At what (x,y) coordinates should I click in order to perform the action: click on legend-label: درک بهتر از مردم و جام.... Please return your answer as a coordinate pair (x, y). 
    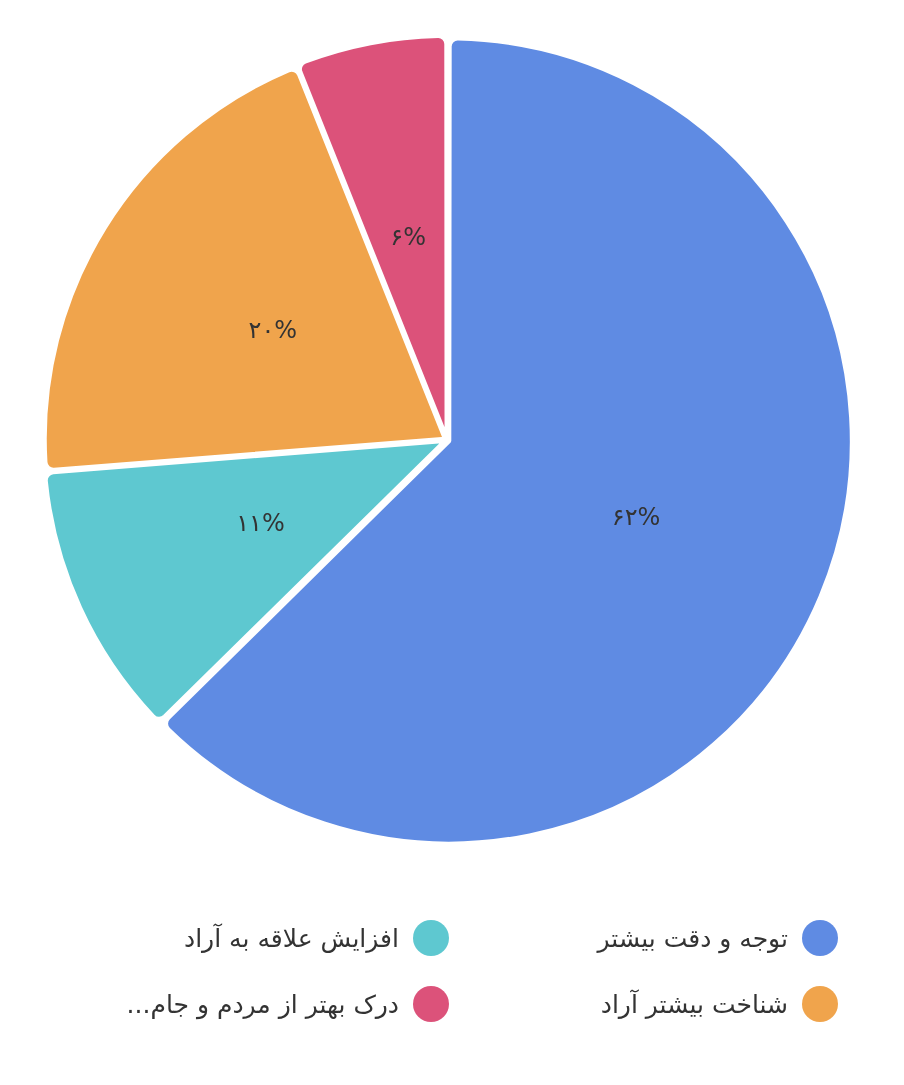
    Looking at the image, I should click on (262, 1004).